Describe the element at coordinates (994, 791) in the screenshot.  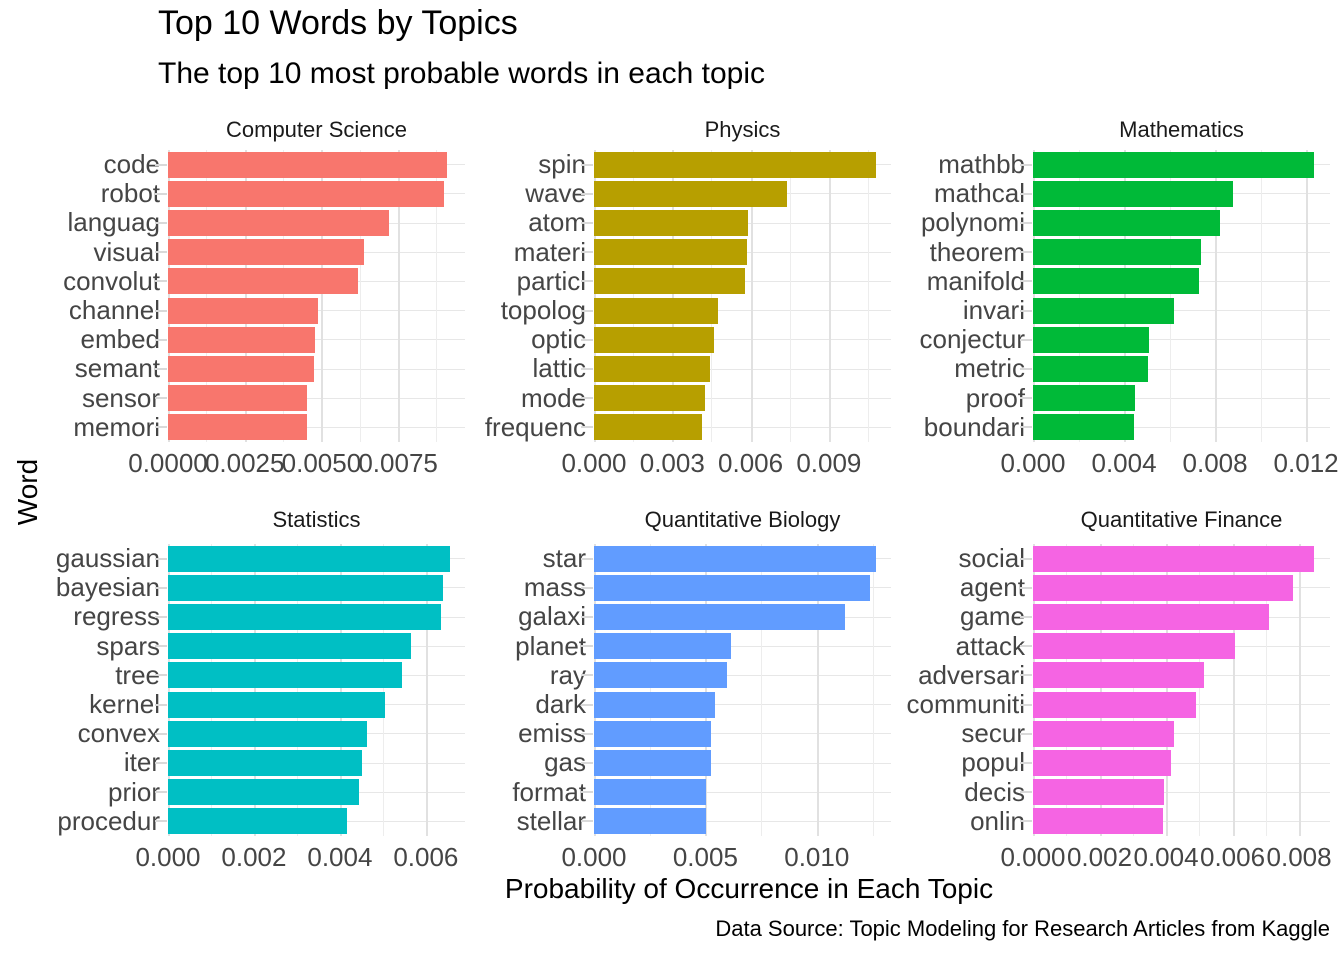
I see `category-label: decis` at that location.